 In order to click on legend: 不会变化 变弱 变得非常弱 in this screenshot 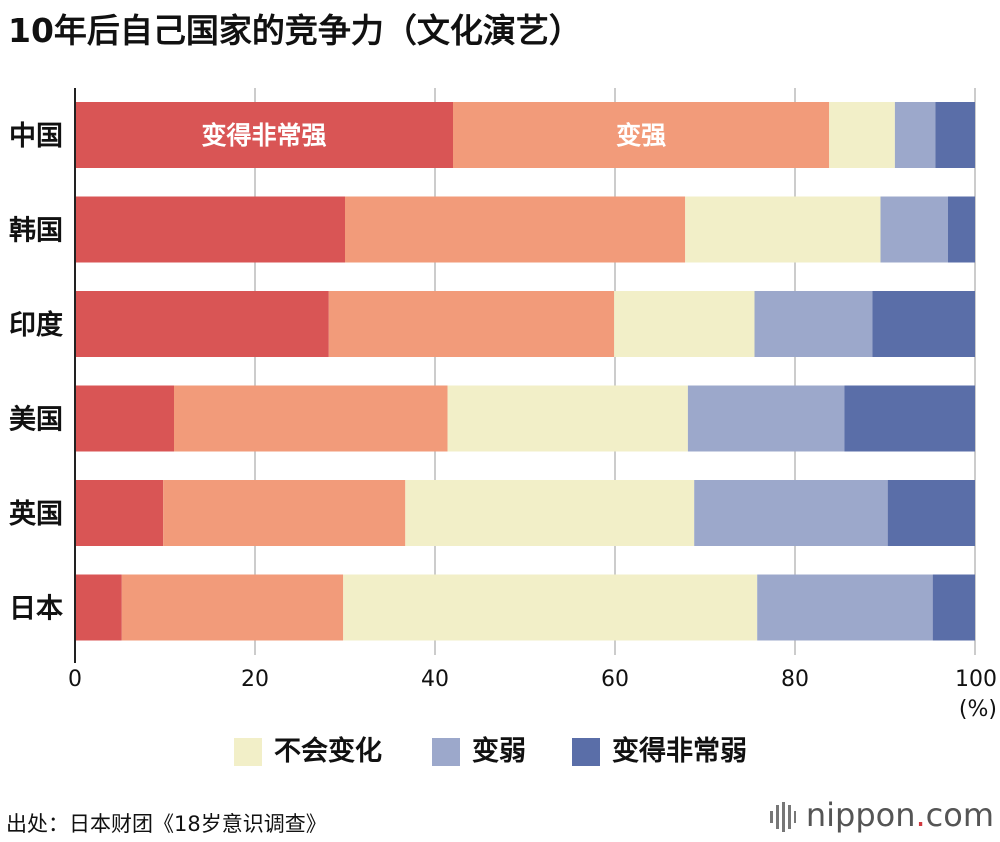, I will do `click(500, 753)`.